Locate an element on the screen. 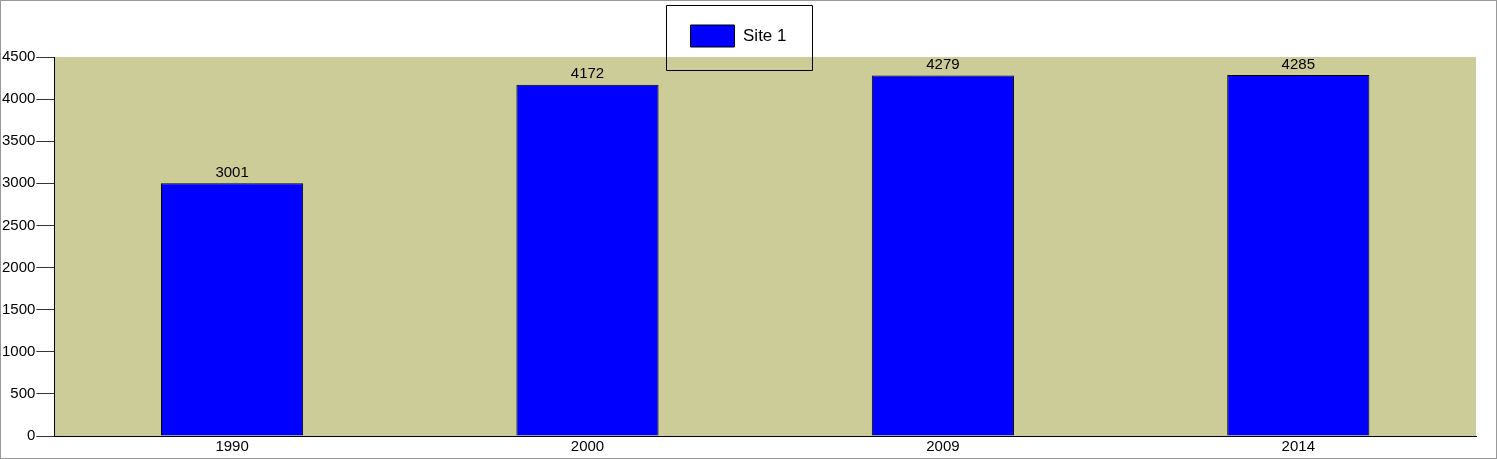  data-label: 4285 is located at coordinates (1298, 63).